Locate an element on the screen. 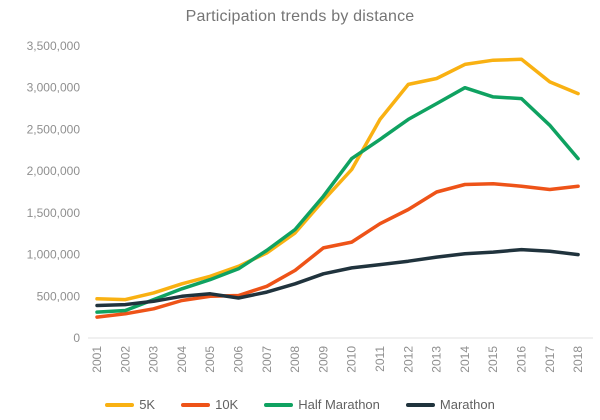  x-axis-tick-label: 2013 is located at coordinates (437, 359).